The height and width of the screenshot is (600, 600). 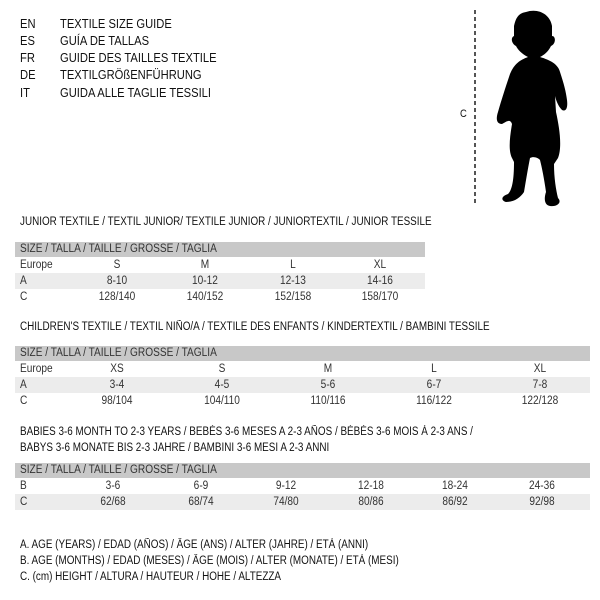 I want to click on table-cell: 122/128, so click(x=540, y=401).